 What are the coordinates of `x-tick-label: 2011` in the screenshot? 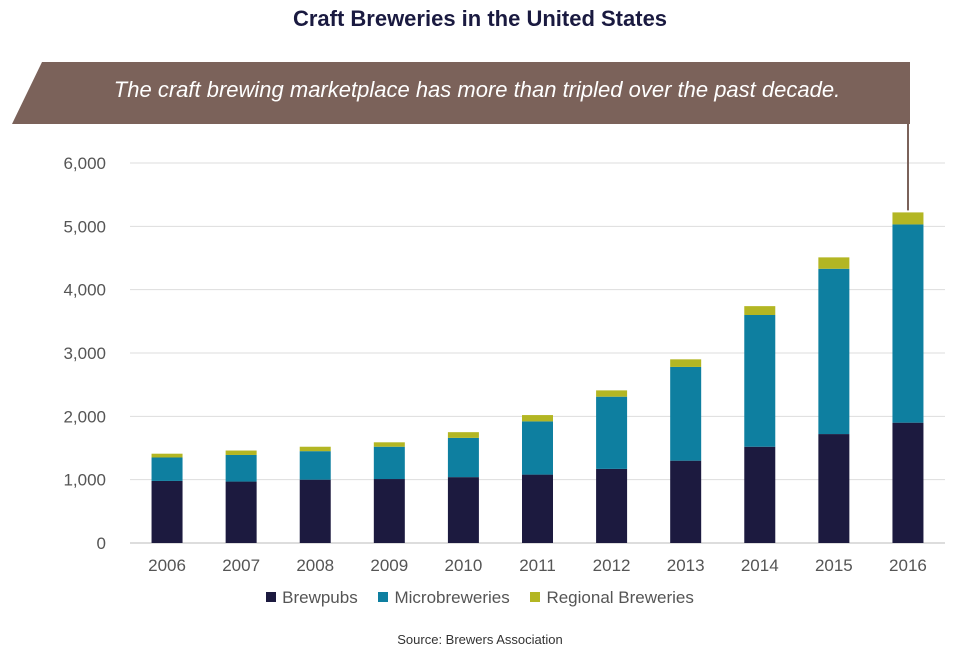 It's located at (537, 565).